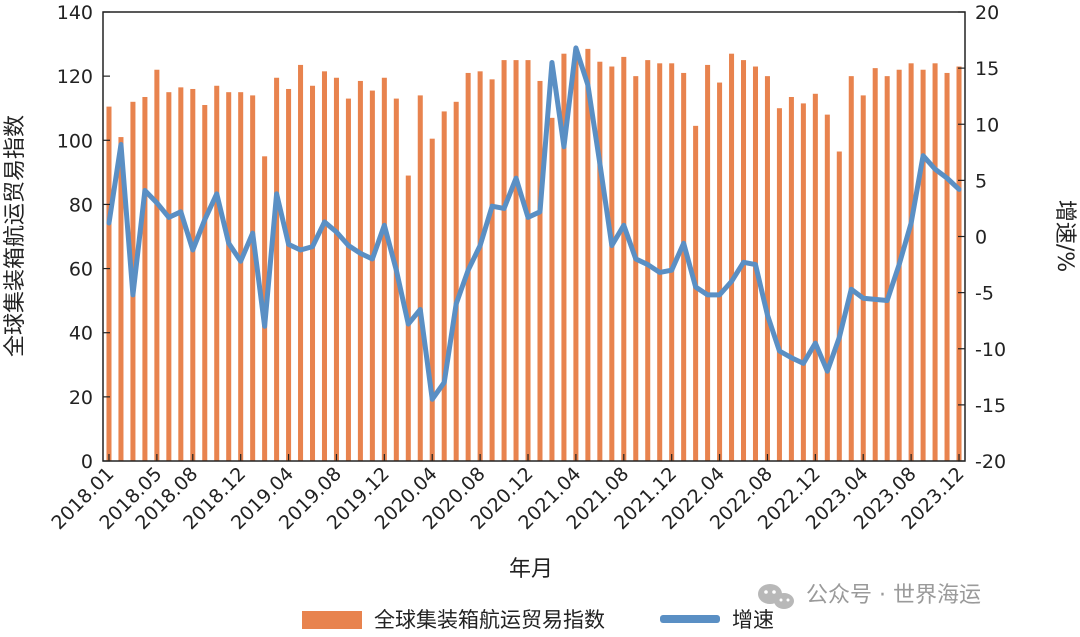 This screenshot has width=1080, height=637. What do you see at coordinates (75, 77) in the screenshot?
I see `left-tick-label: 120` at bounding box center [75, 77].